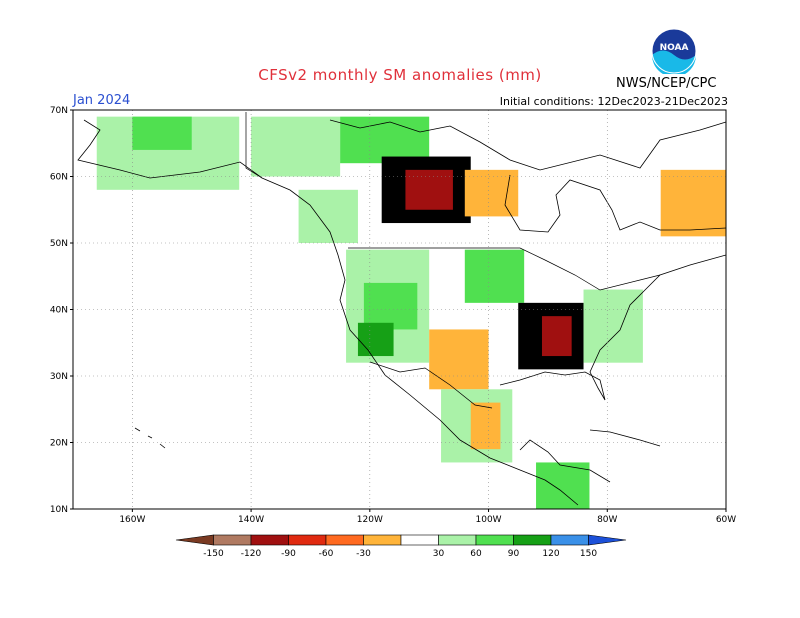 The height and width of the screenshot is (618, 800). What do you see at coordinates (476, 554) in the screenshot?
I see `colorbar-label: 60` at bounding box center [476, 554].